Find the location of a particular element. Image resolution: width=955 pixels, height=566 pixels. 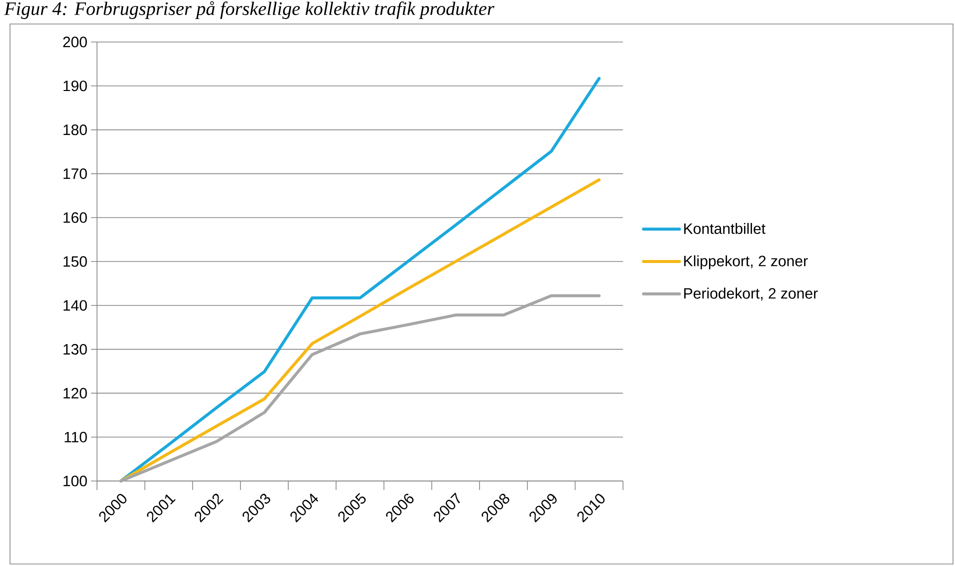

y-tick-label: 160 is located at coordinates (75, 217).